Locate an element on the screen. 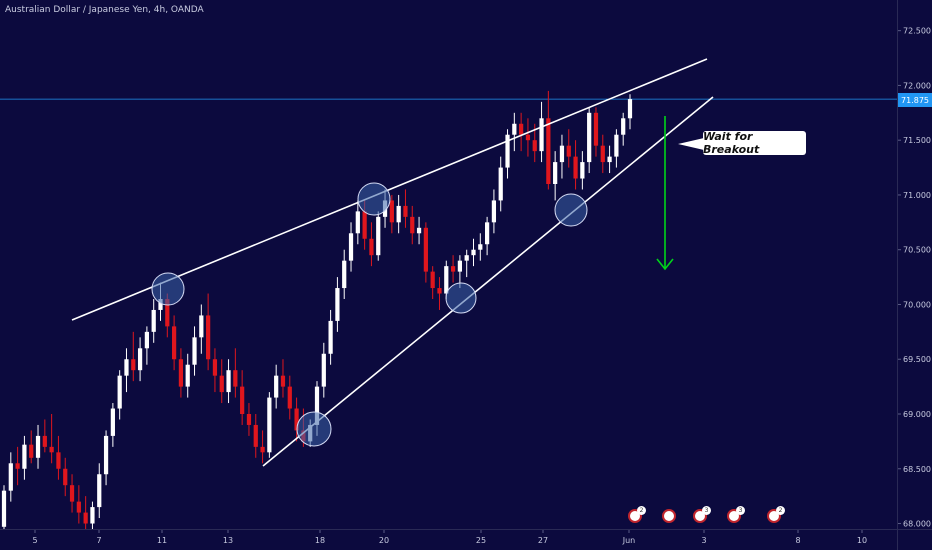 Image resolution: width=932 pixels, height=550 pixels. y-tick-label: 68.500 is located at coordinates (917, 469).